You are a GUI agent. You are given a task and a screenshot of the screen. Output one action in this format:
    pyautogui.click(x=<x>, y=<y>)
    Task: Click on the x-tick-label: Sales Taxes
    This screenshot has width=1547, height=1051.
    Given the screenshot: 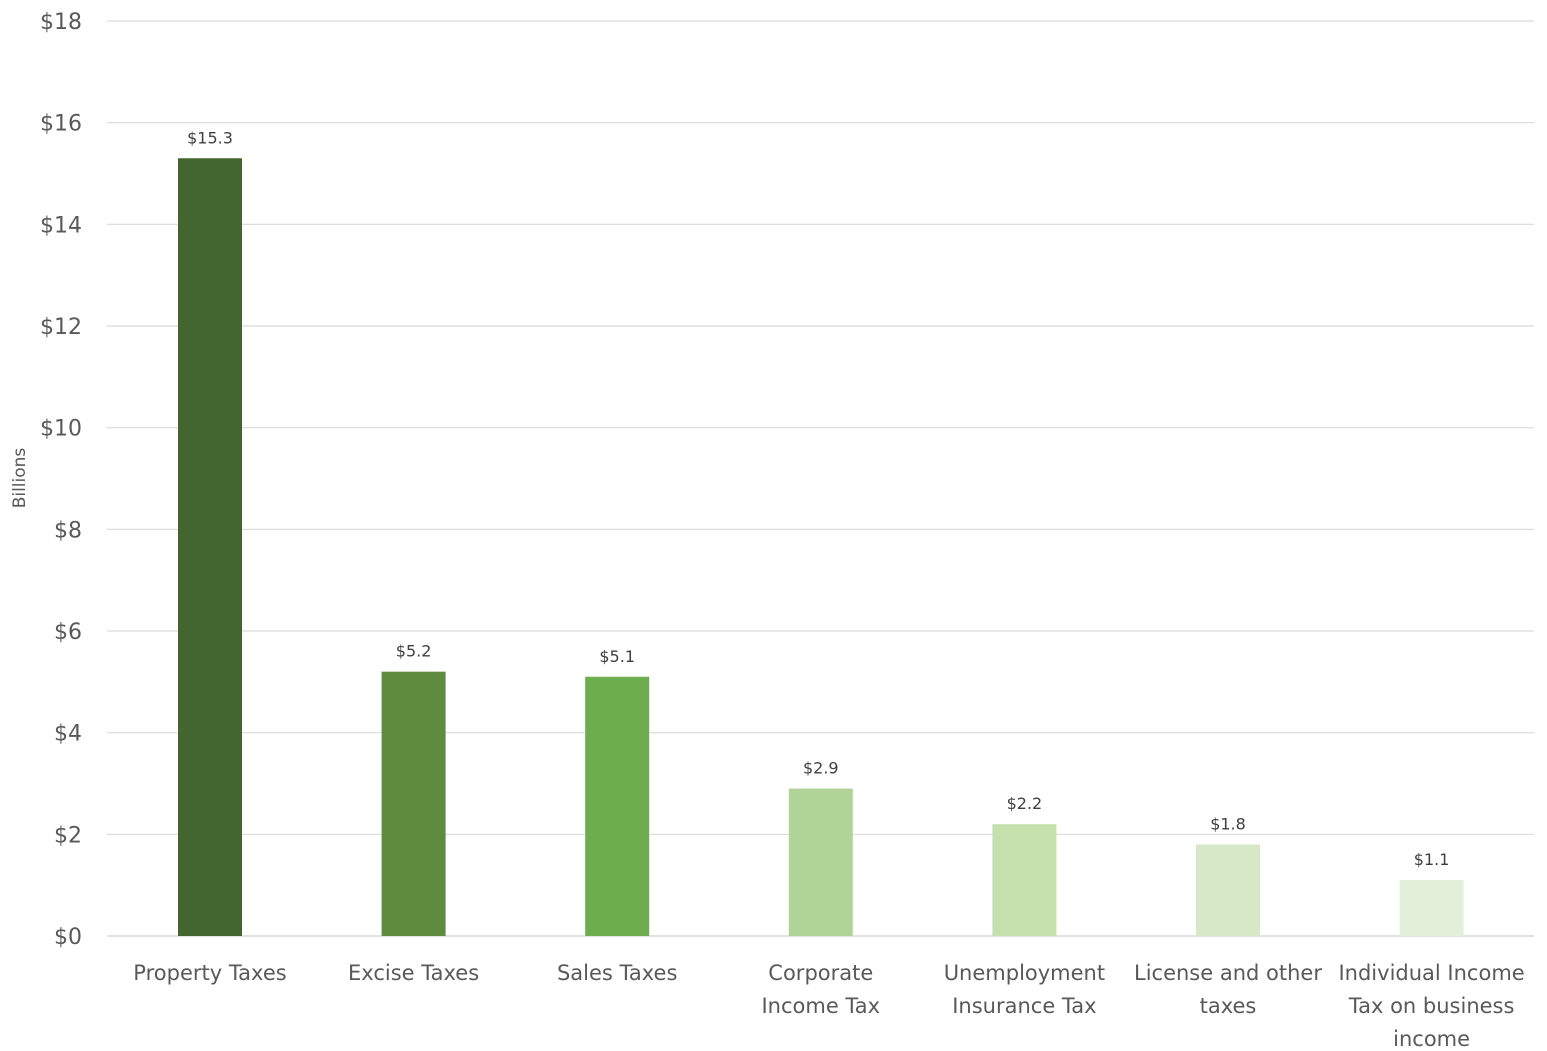 What is the action you would take?
    pyautogui.click(x=617, y=973)
    